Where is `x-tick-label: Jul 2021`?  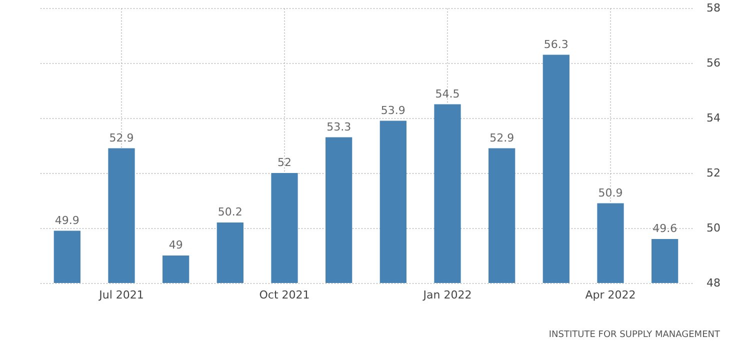 x-tick-label: Jul 2021 is located at coordinates (121, 295).